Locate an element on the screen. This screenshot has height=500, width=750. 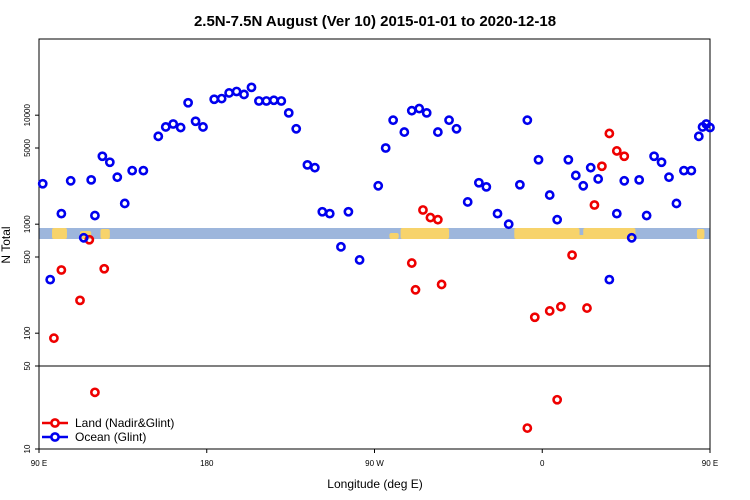
legend: Land (Nadir&Glint)Ocean (Glint) is located at coordinates (108, 430).